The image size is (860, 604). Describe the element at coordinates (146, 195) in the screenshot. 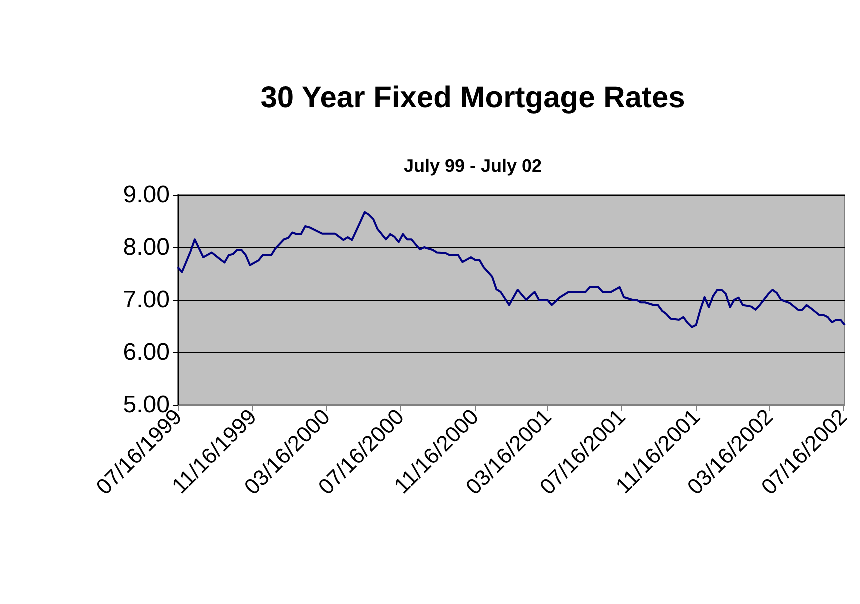

I see `y-tick-label: 9.00` at that location.